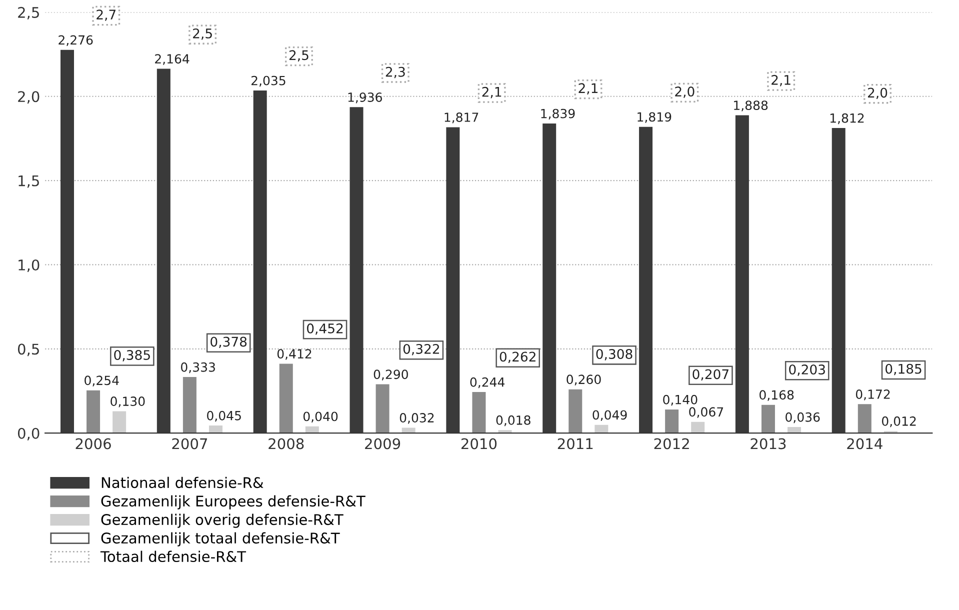 The image size is (959, 610). Describe the element at coordinates (320, 417) in the screenshot. I see `data-label: 0,040` at that location.